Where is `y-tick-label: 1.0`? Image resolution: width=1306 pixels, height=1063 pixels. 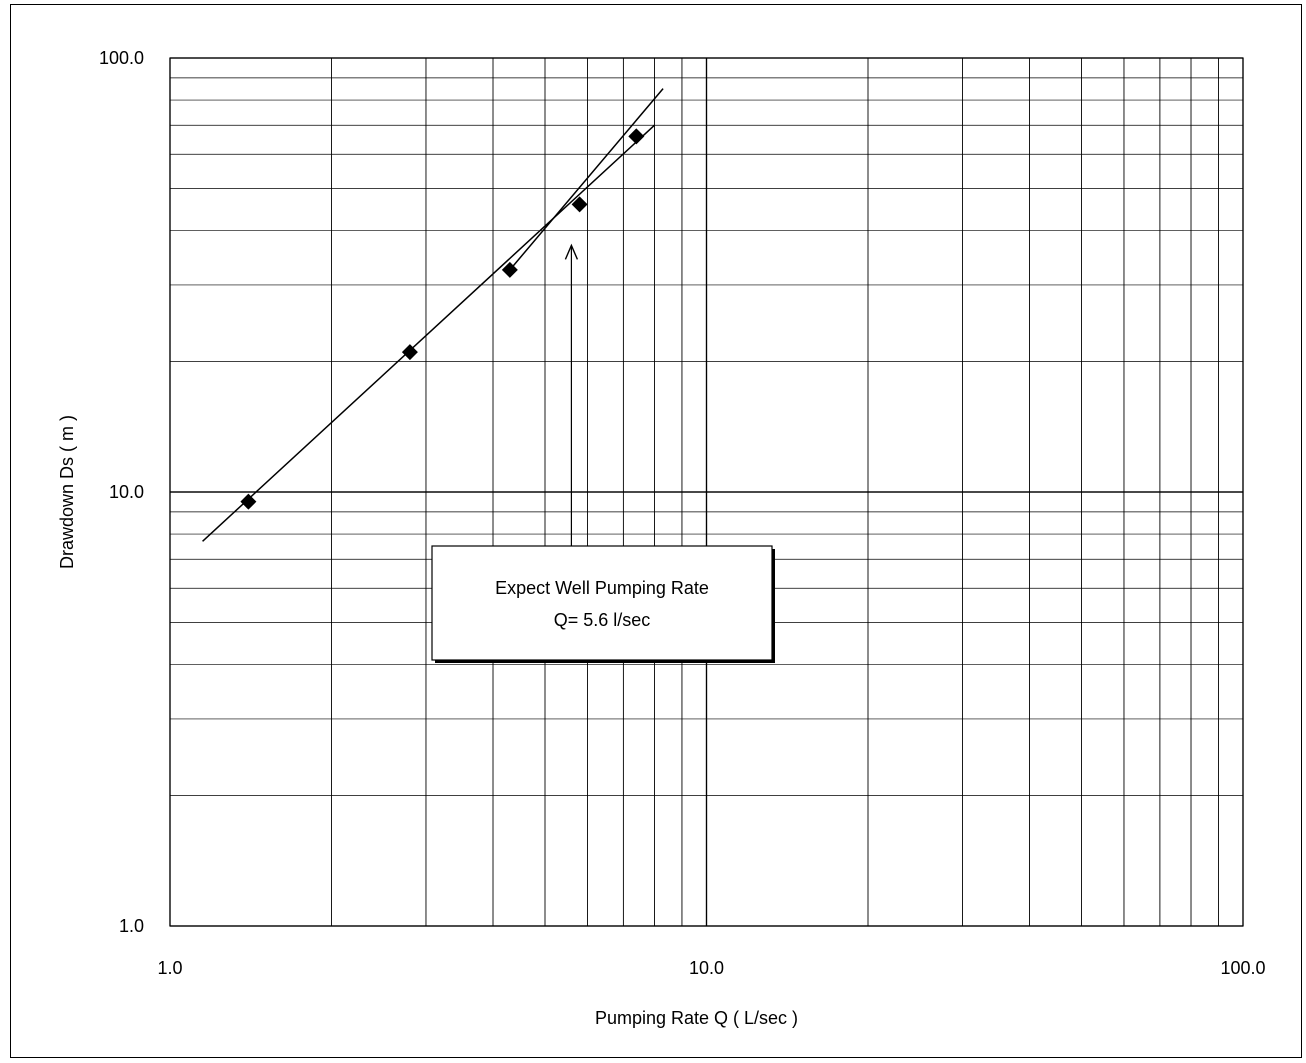
y-tick-label: 1.0 is located at coordinates (131, 926).